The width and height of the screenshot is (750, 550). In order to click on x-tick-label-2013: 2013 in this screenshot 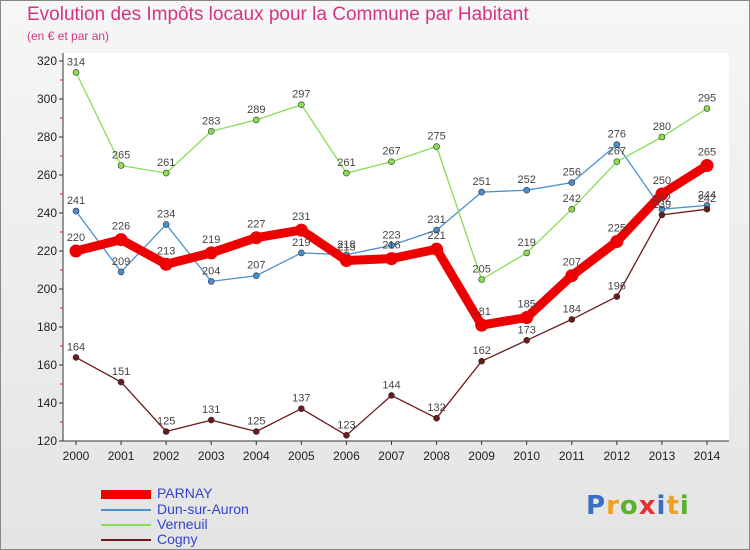, I will do `click(662, 456)`.